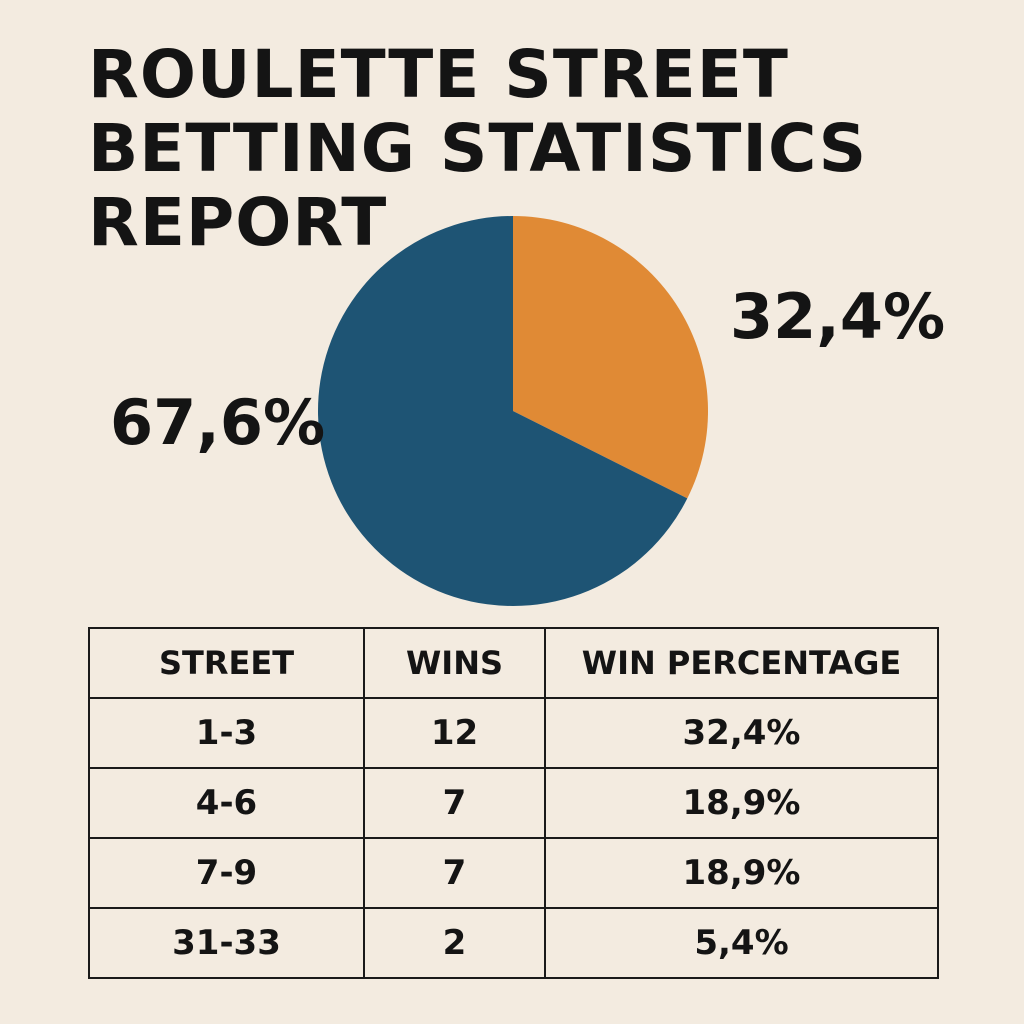 Image resolution: width=1024 pixels, height=1024 pixels. I want to click on table-row: 7-9 7 18,9%, so click(513, 873).